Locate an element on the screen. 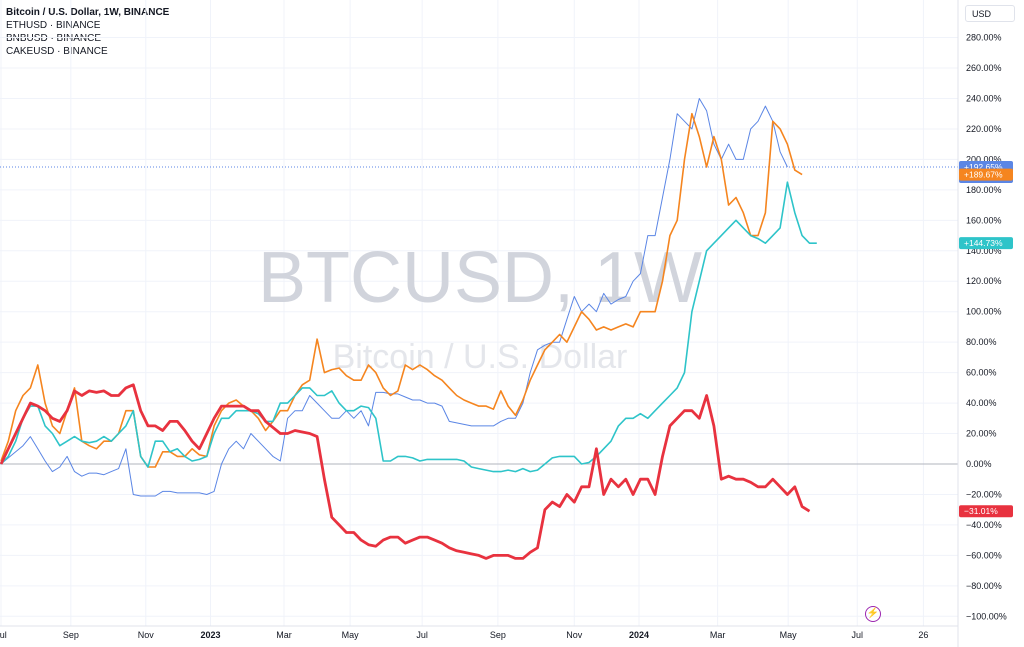 Image resolution: width=1024 pixels, height=647 pixels. y-tick-label: 0.00% is located at coordinates (979, 464).